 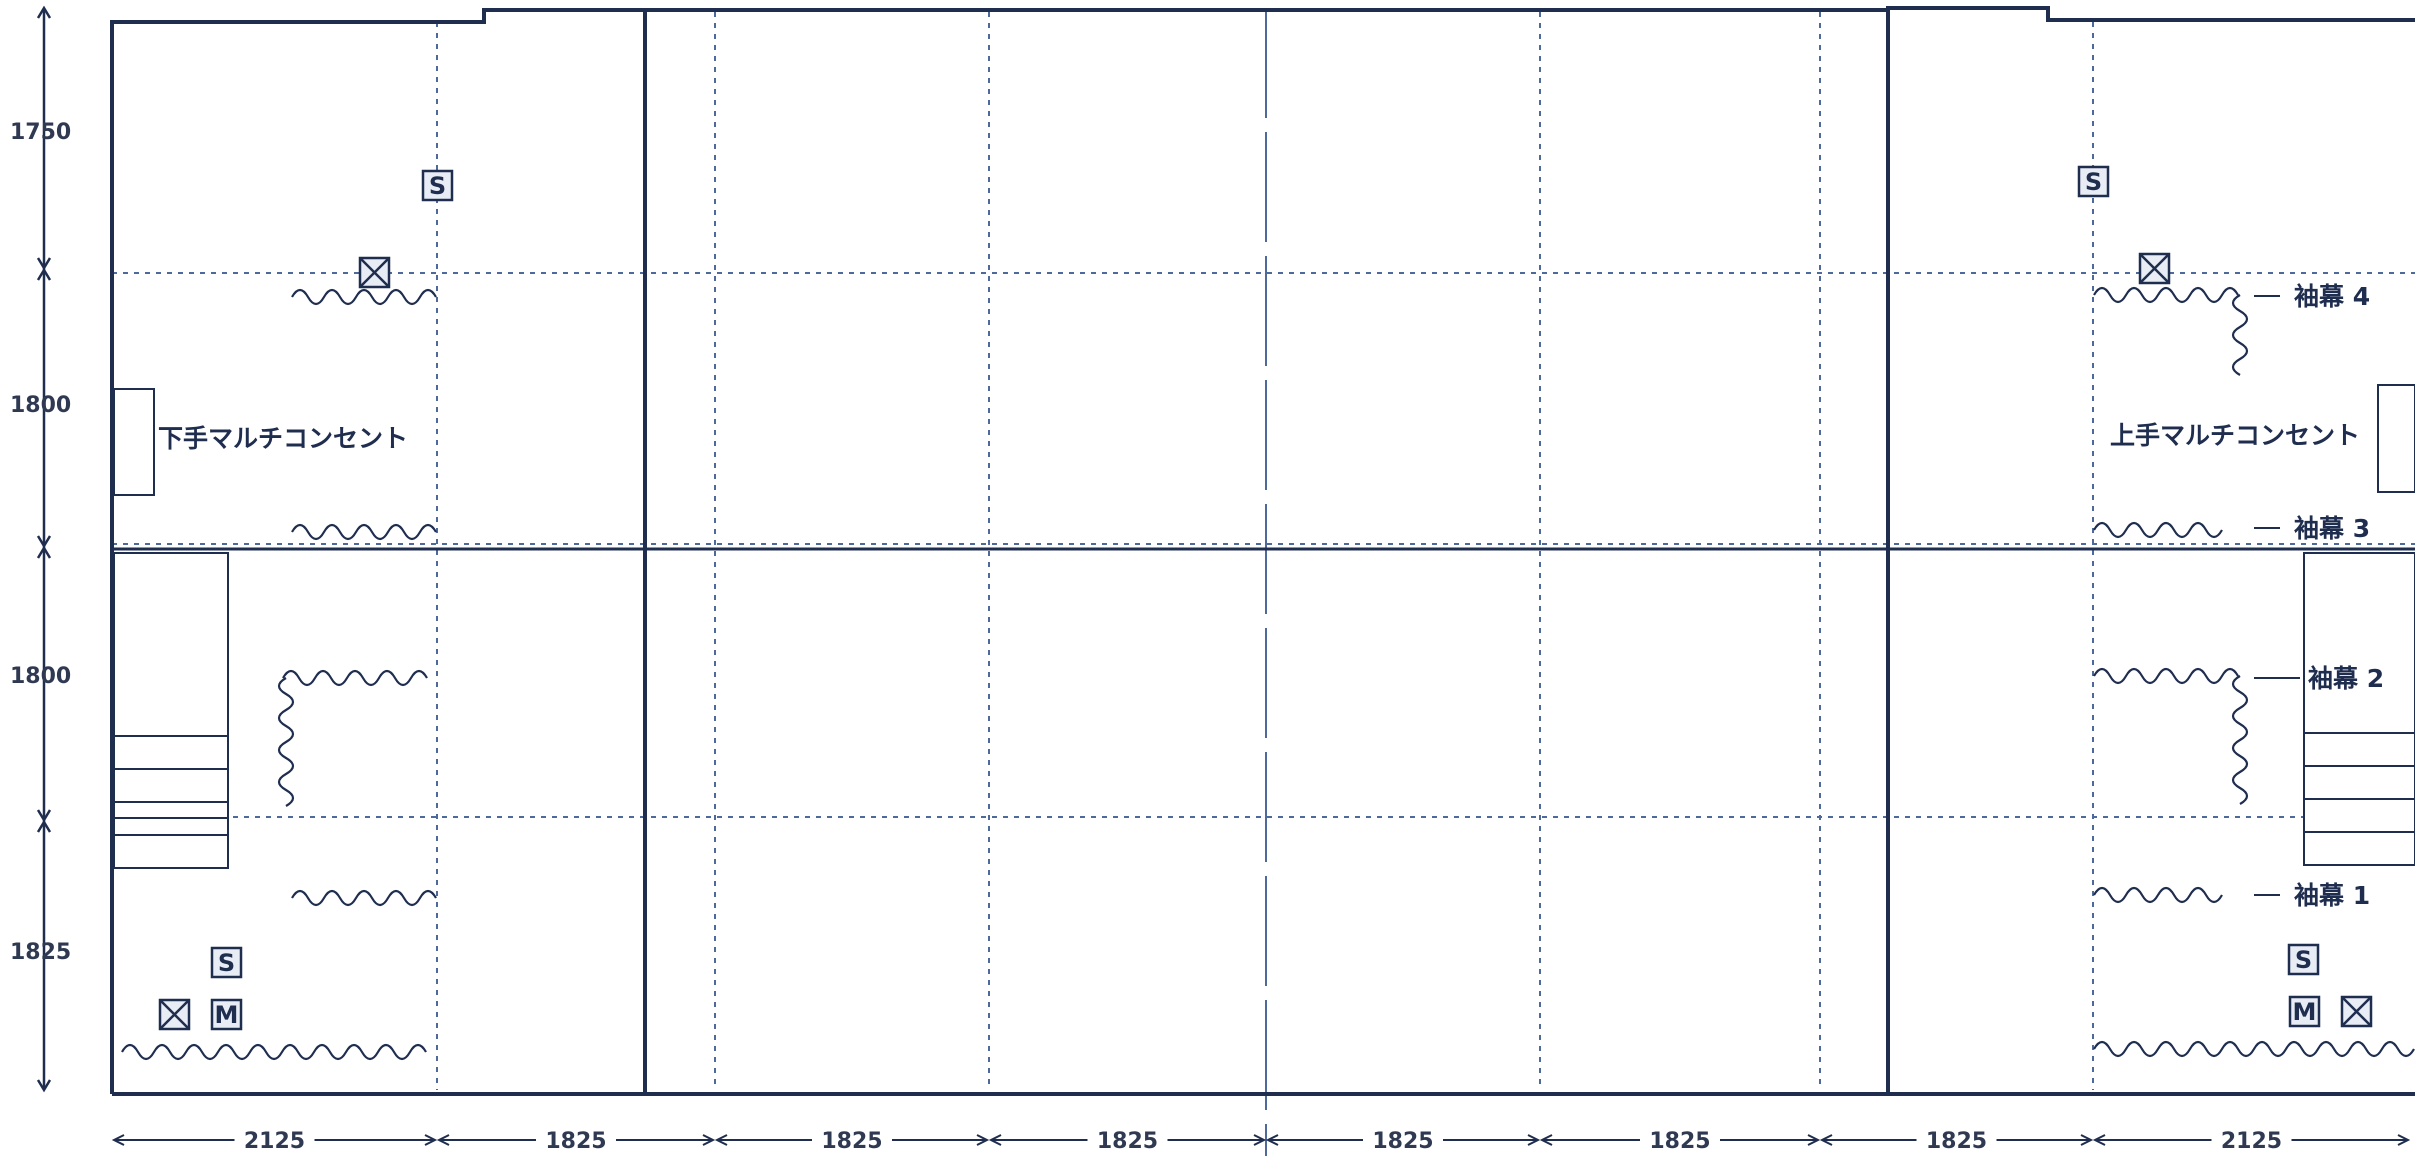 I want to click on shimote-outlet-box, so click(x=134, y=442).